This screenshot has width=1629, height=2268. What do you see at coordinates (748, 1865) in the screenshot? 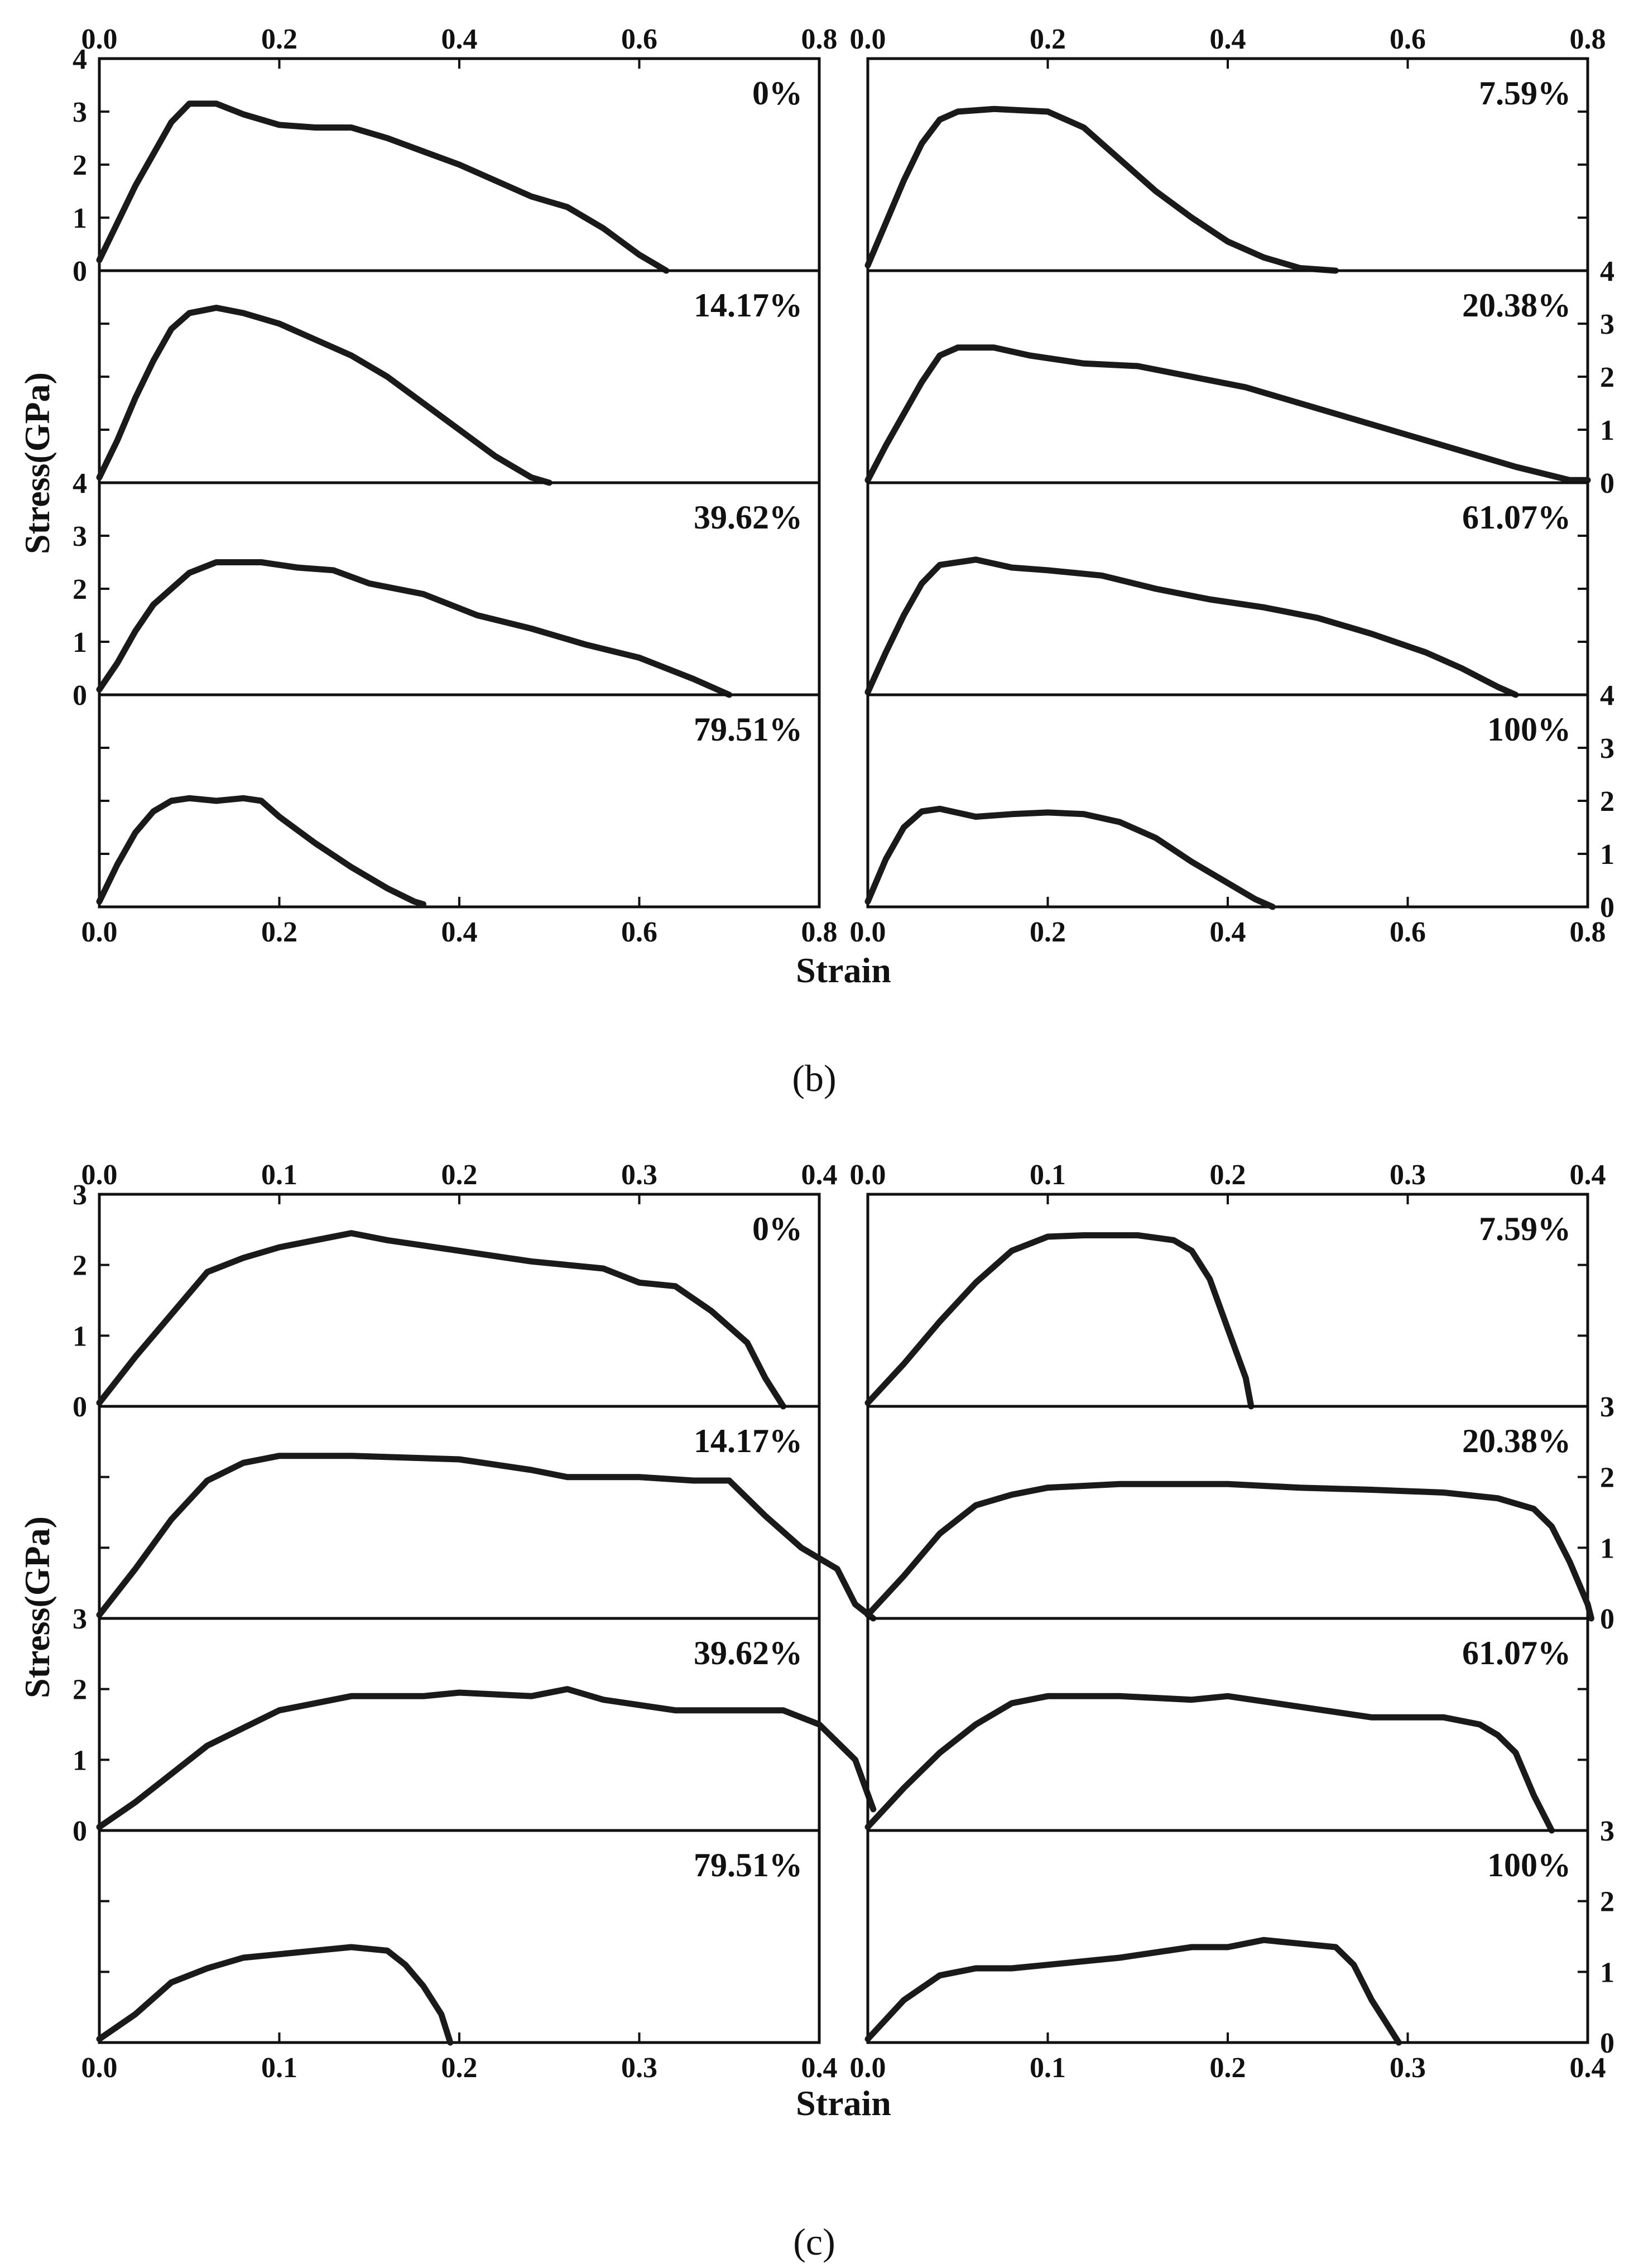
I see `panel-label: 79.51%` at bounding box center [748, 1865].